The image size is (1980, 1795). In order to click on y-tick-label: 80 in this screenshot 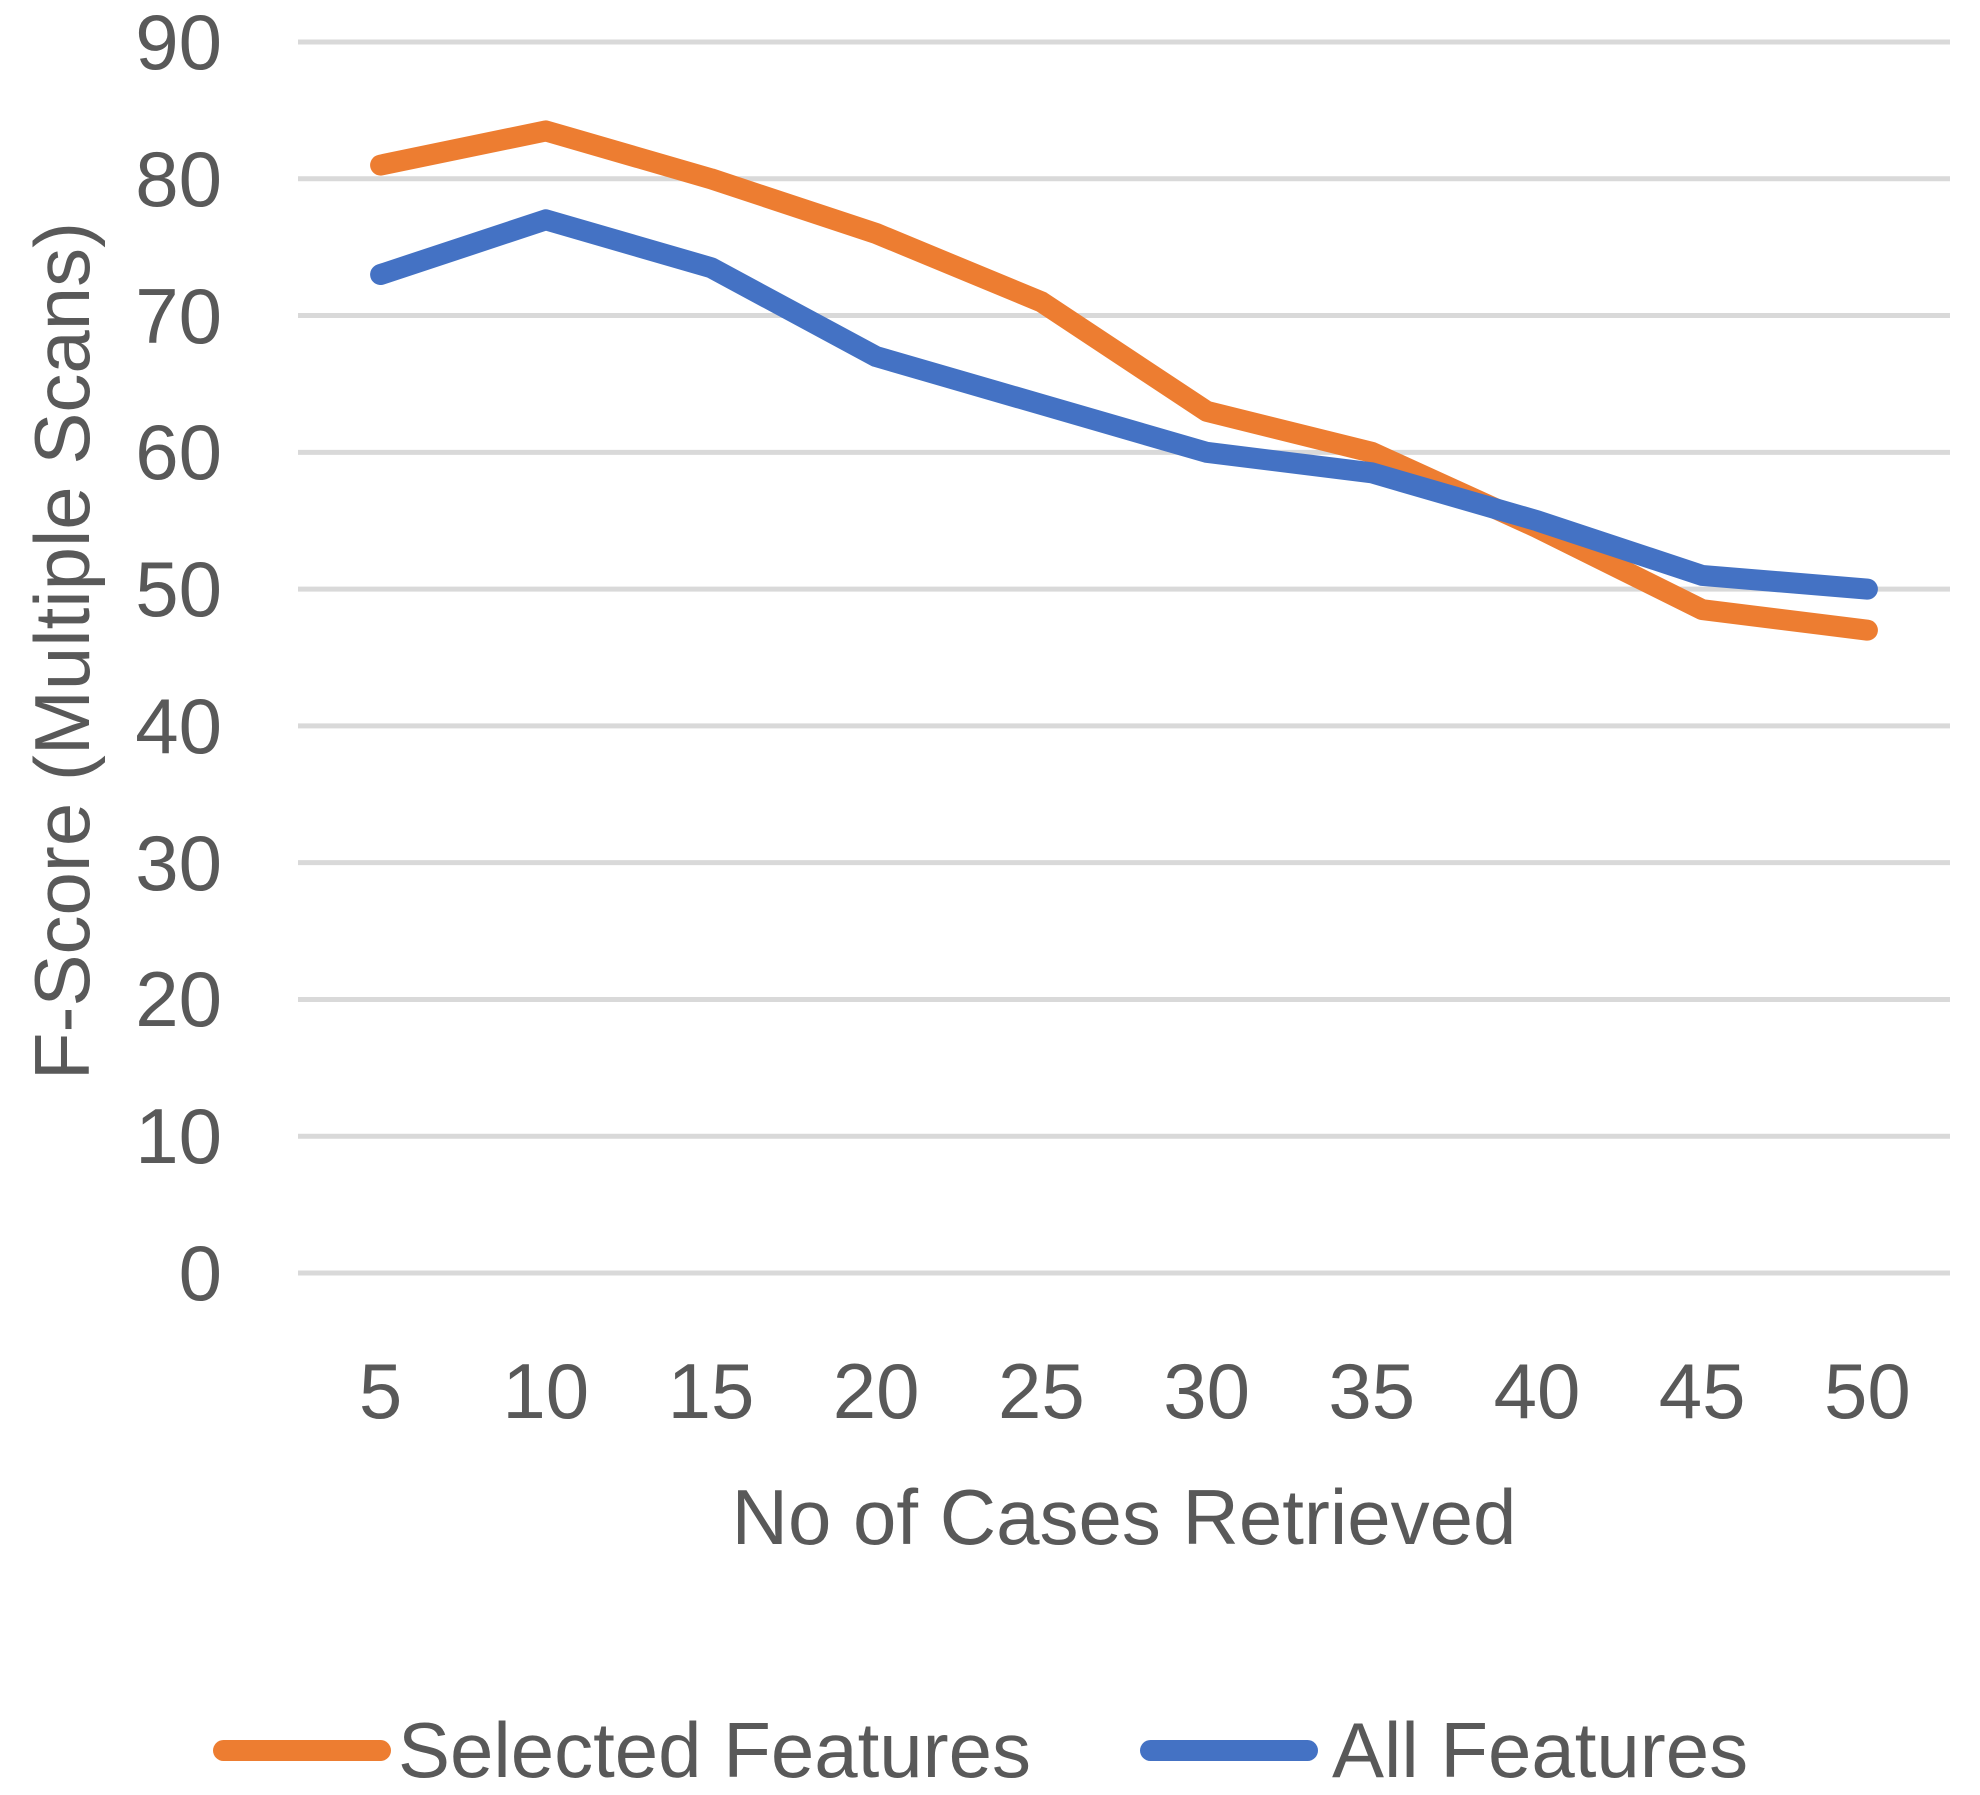, I will do `click(178, 178)`.